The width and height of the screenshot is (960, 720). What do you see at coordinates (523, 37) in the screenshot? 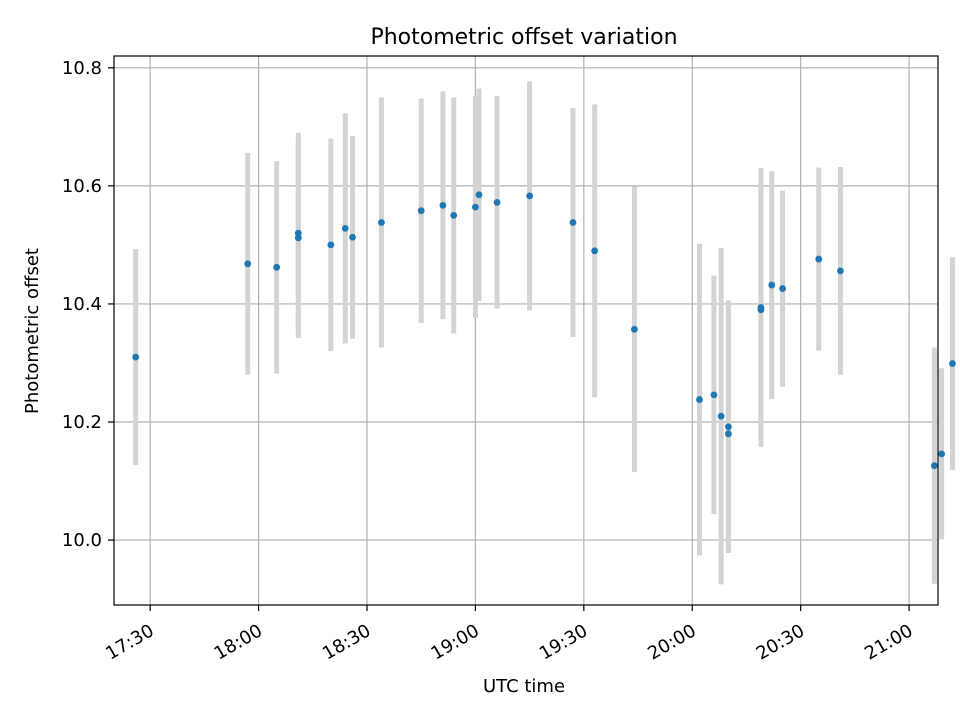
I see `chart-title: Photometric offset variation` at bounding box center [523, 37].